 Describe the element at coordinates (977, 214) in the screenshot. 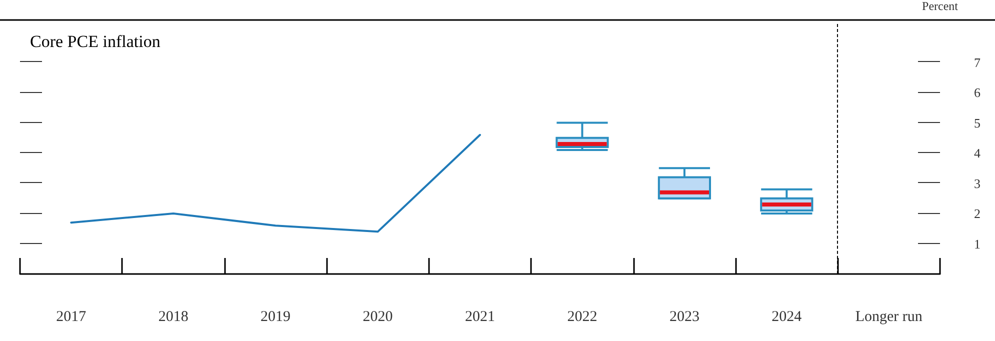

I see `y-tick-label: 2` at that location.